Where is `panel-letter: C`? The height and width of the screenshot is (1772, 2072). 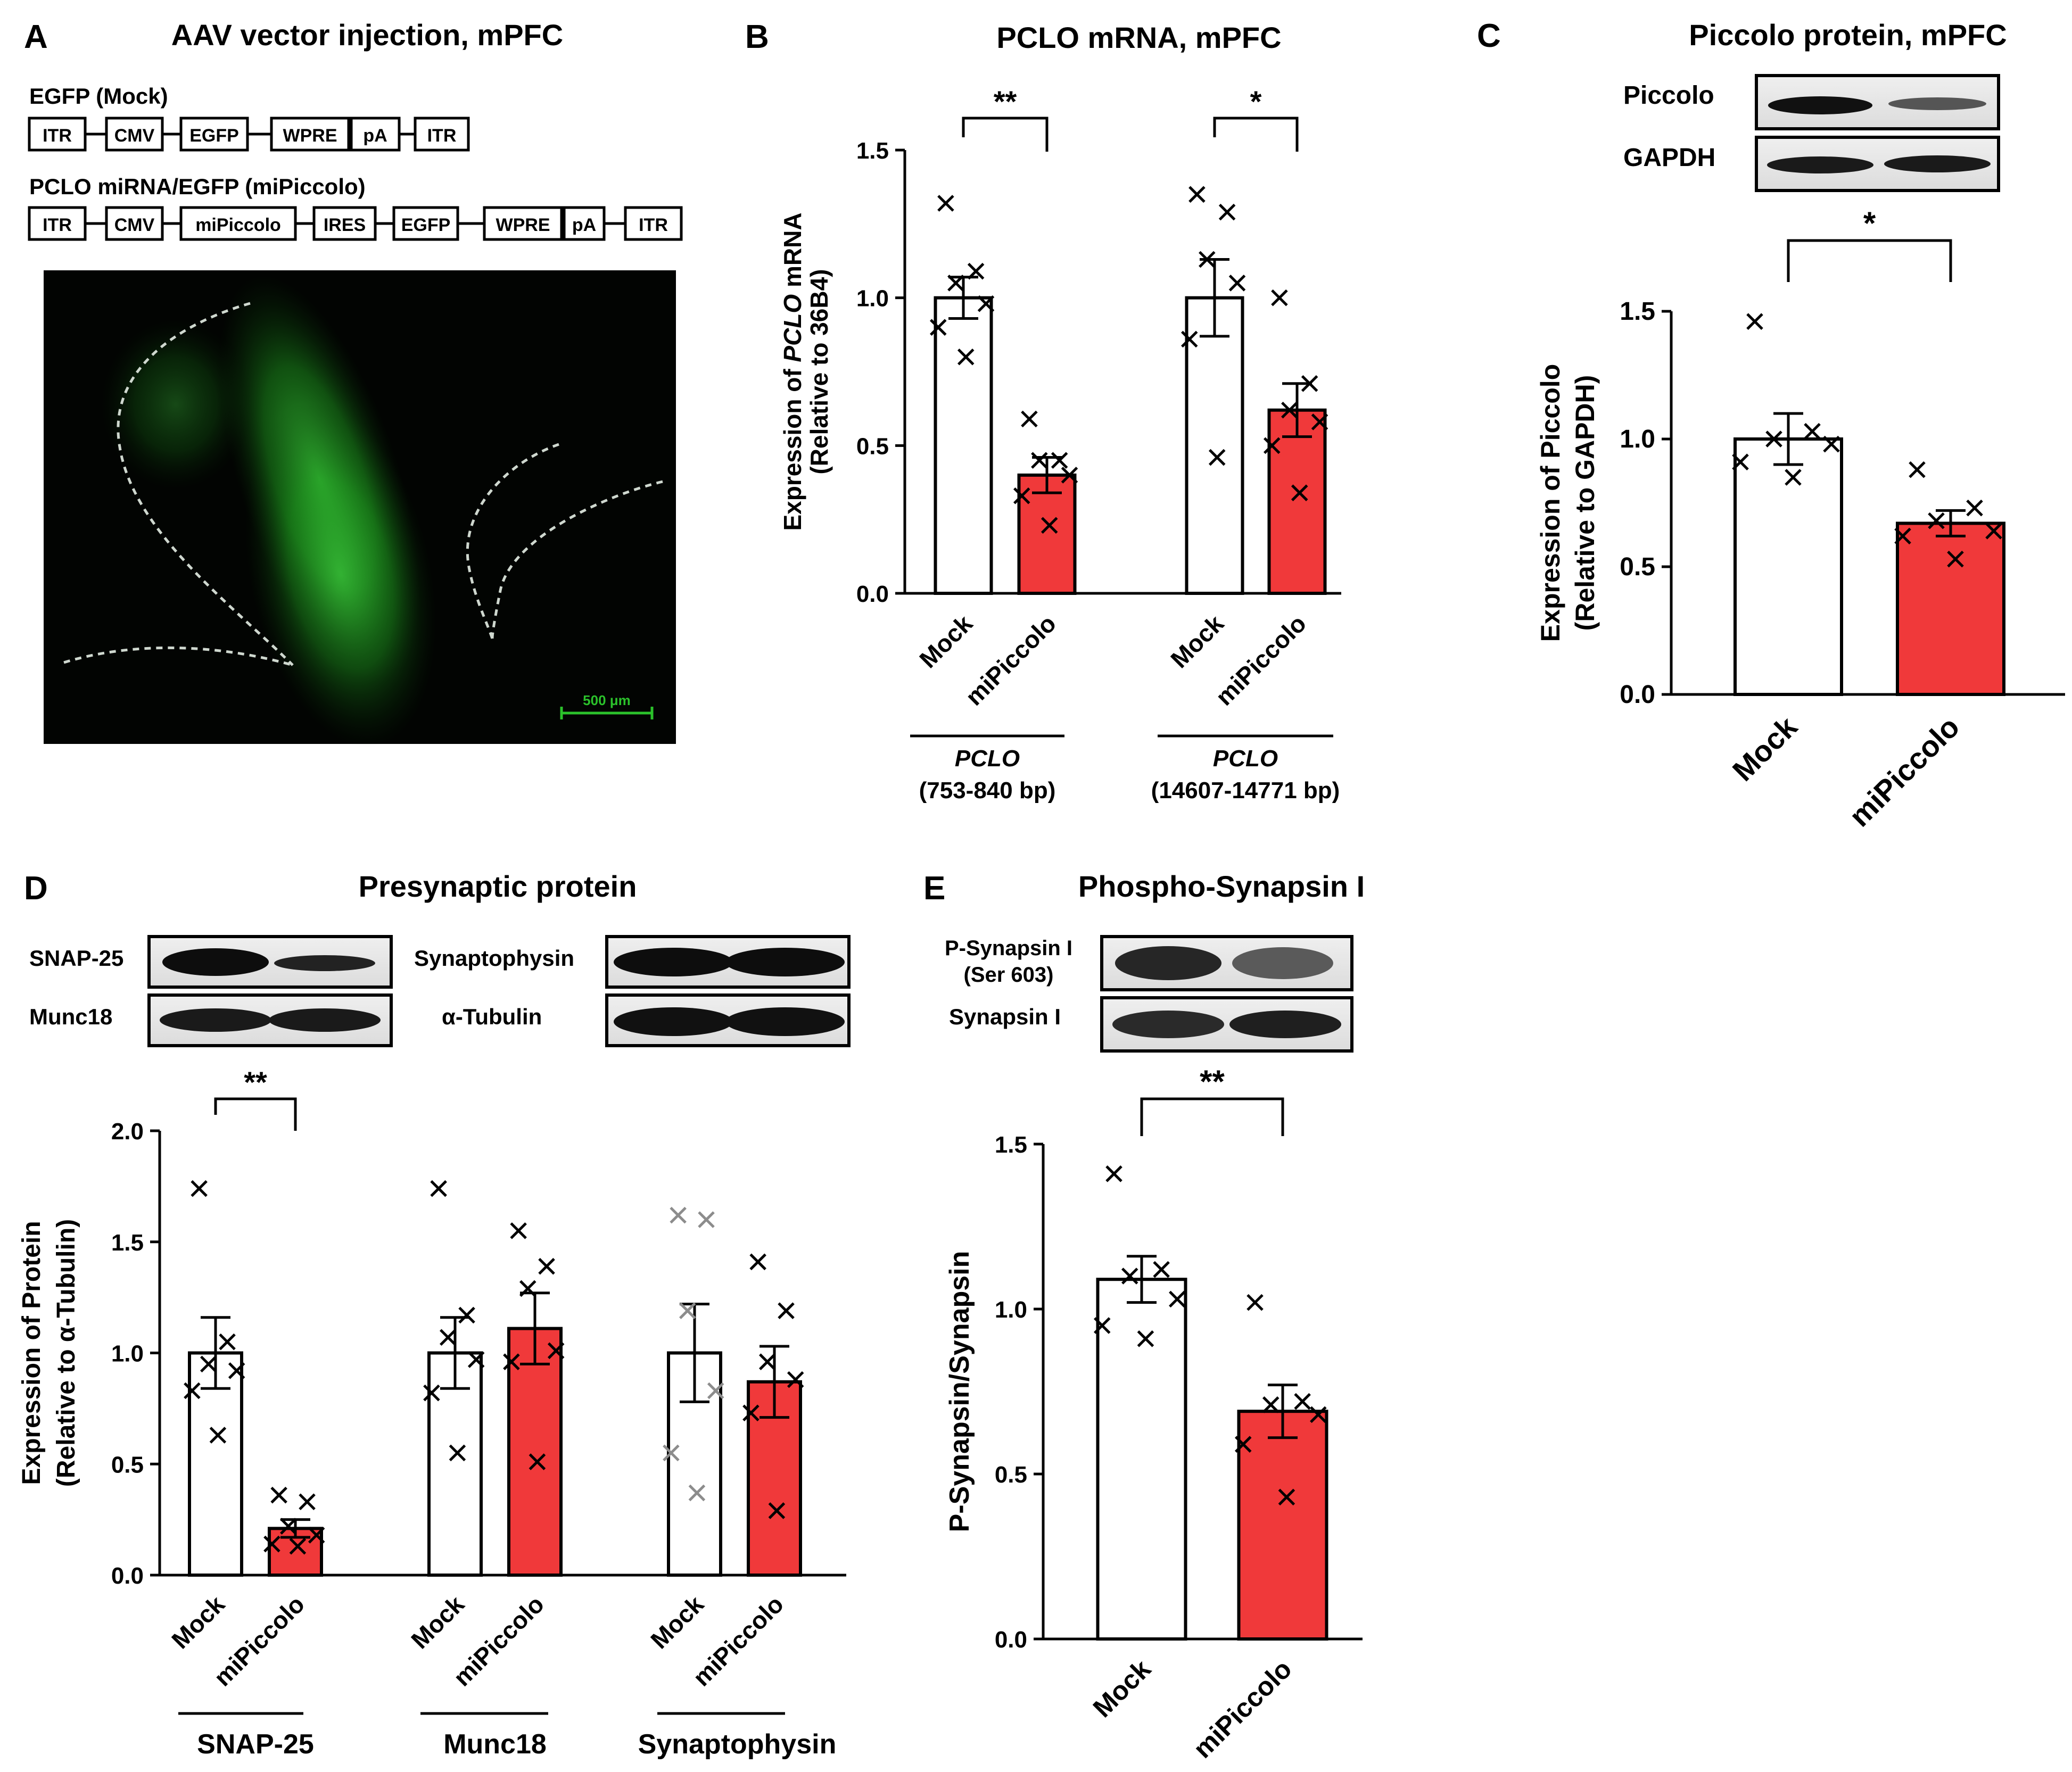
panel-letter: C is located at coordinates (1489, 36).